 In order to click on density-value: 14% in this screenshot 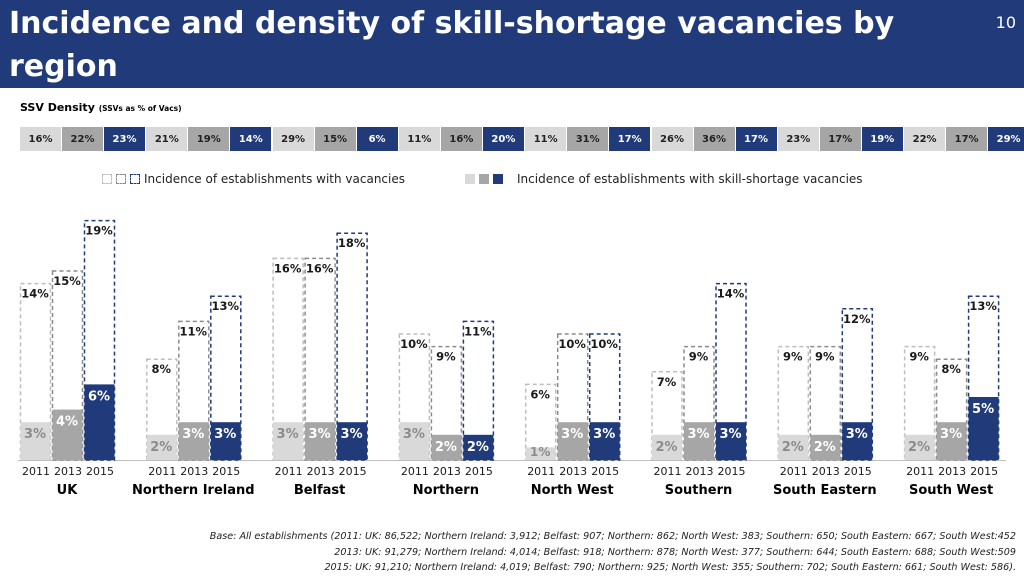, I will do `click(251, 139)`.